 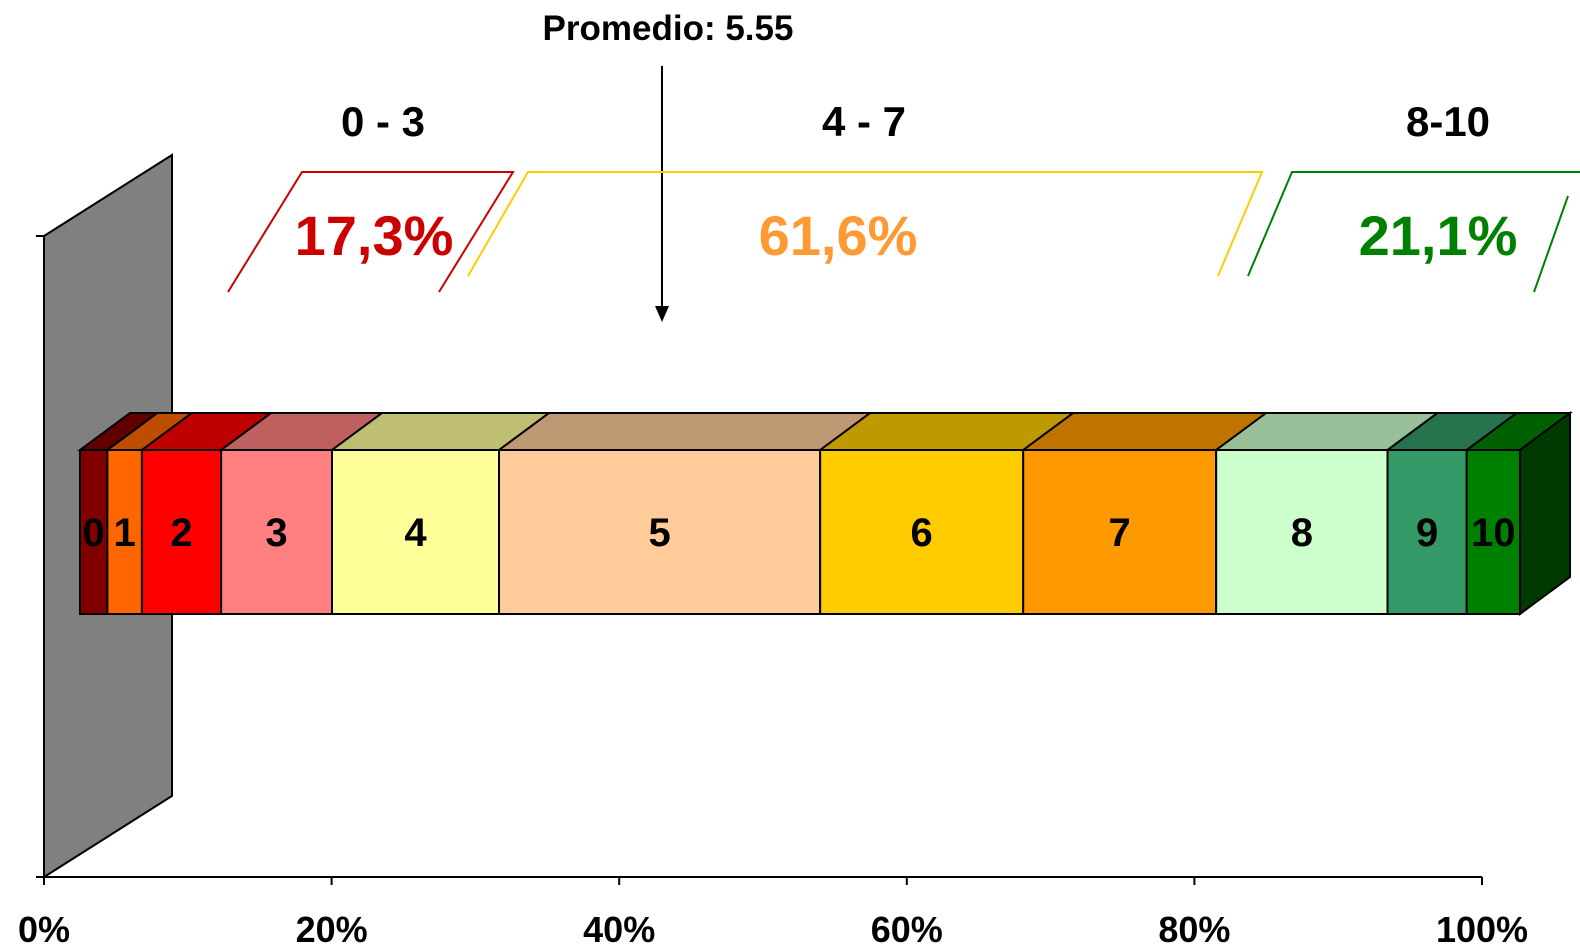 I want to click on bar-segment-label: 7, so click(x=1120, y=533).